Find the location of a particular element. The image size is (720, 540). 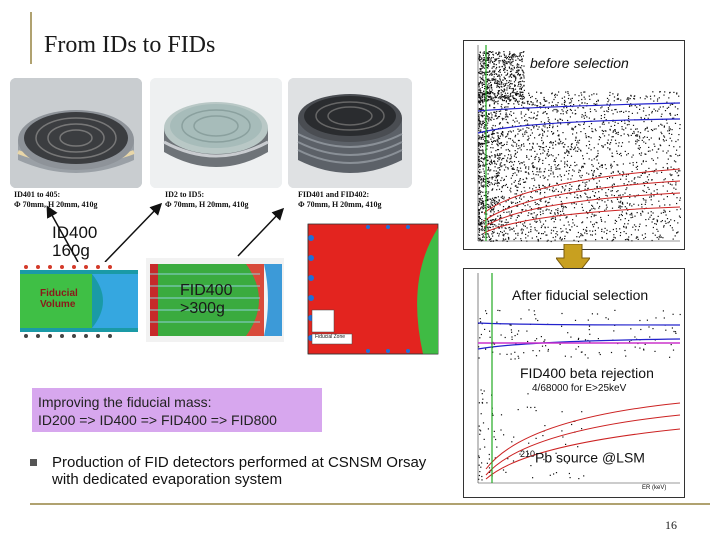

page-number: 16 is located at coordinates (671, 525).